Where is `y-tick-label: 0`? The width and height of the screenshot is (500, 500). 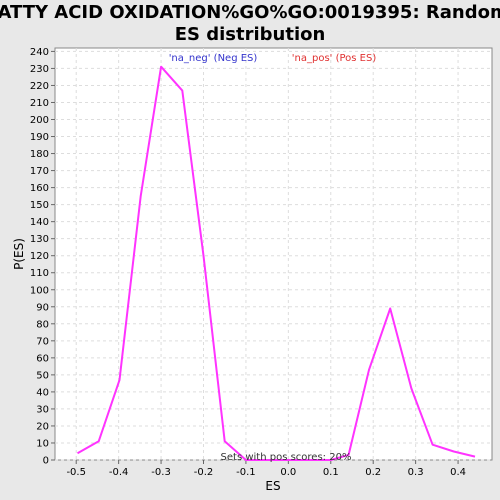 y-tick-label: 0 is located at coordinates (46, 461).